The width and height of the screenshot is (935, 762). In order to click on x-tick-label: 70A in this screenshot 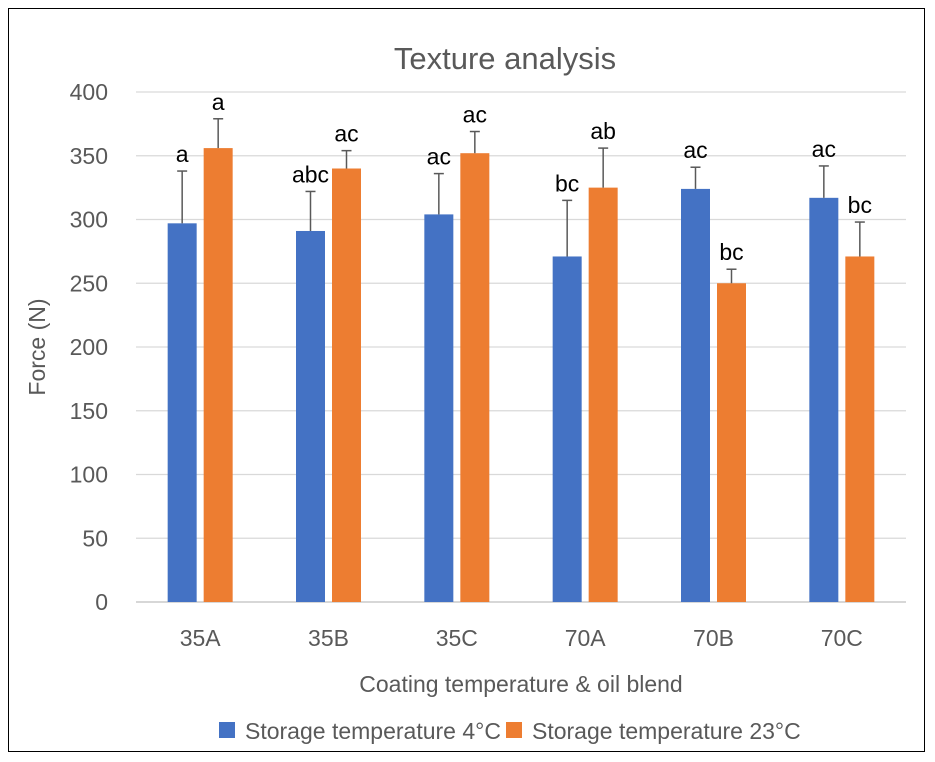, I will do `click(586, 638)`.